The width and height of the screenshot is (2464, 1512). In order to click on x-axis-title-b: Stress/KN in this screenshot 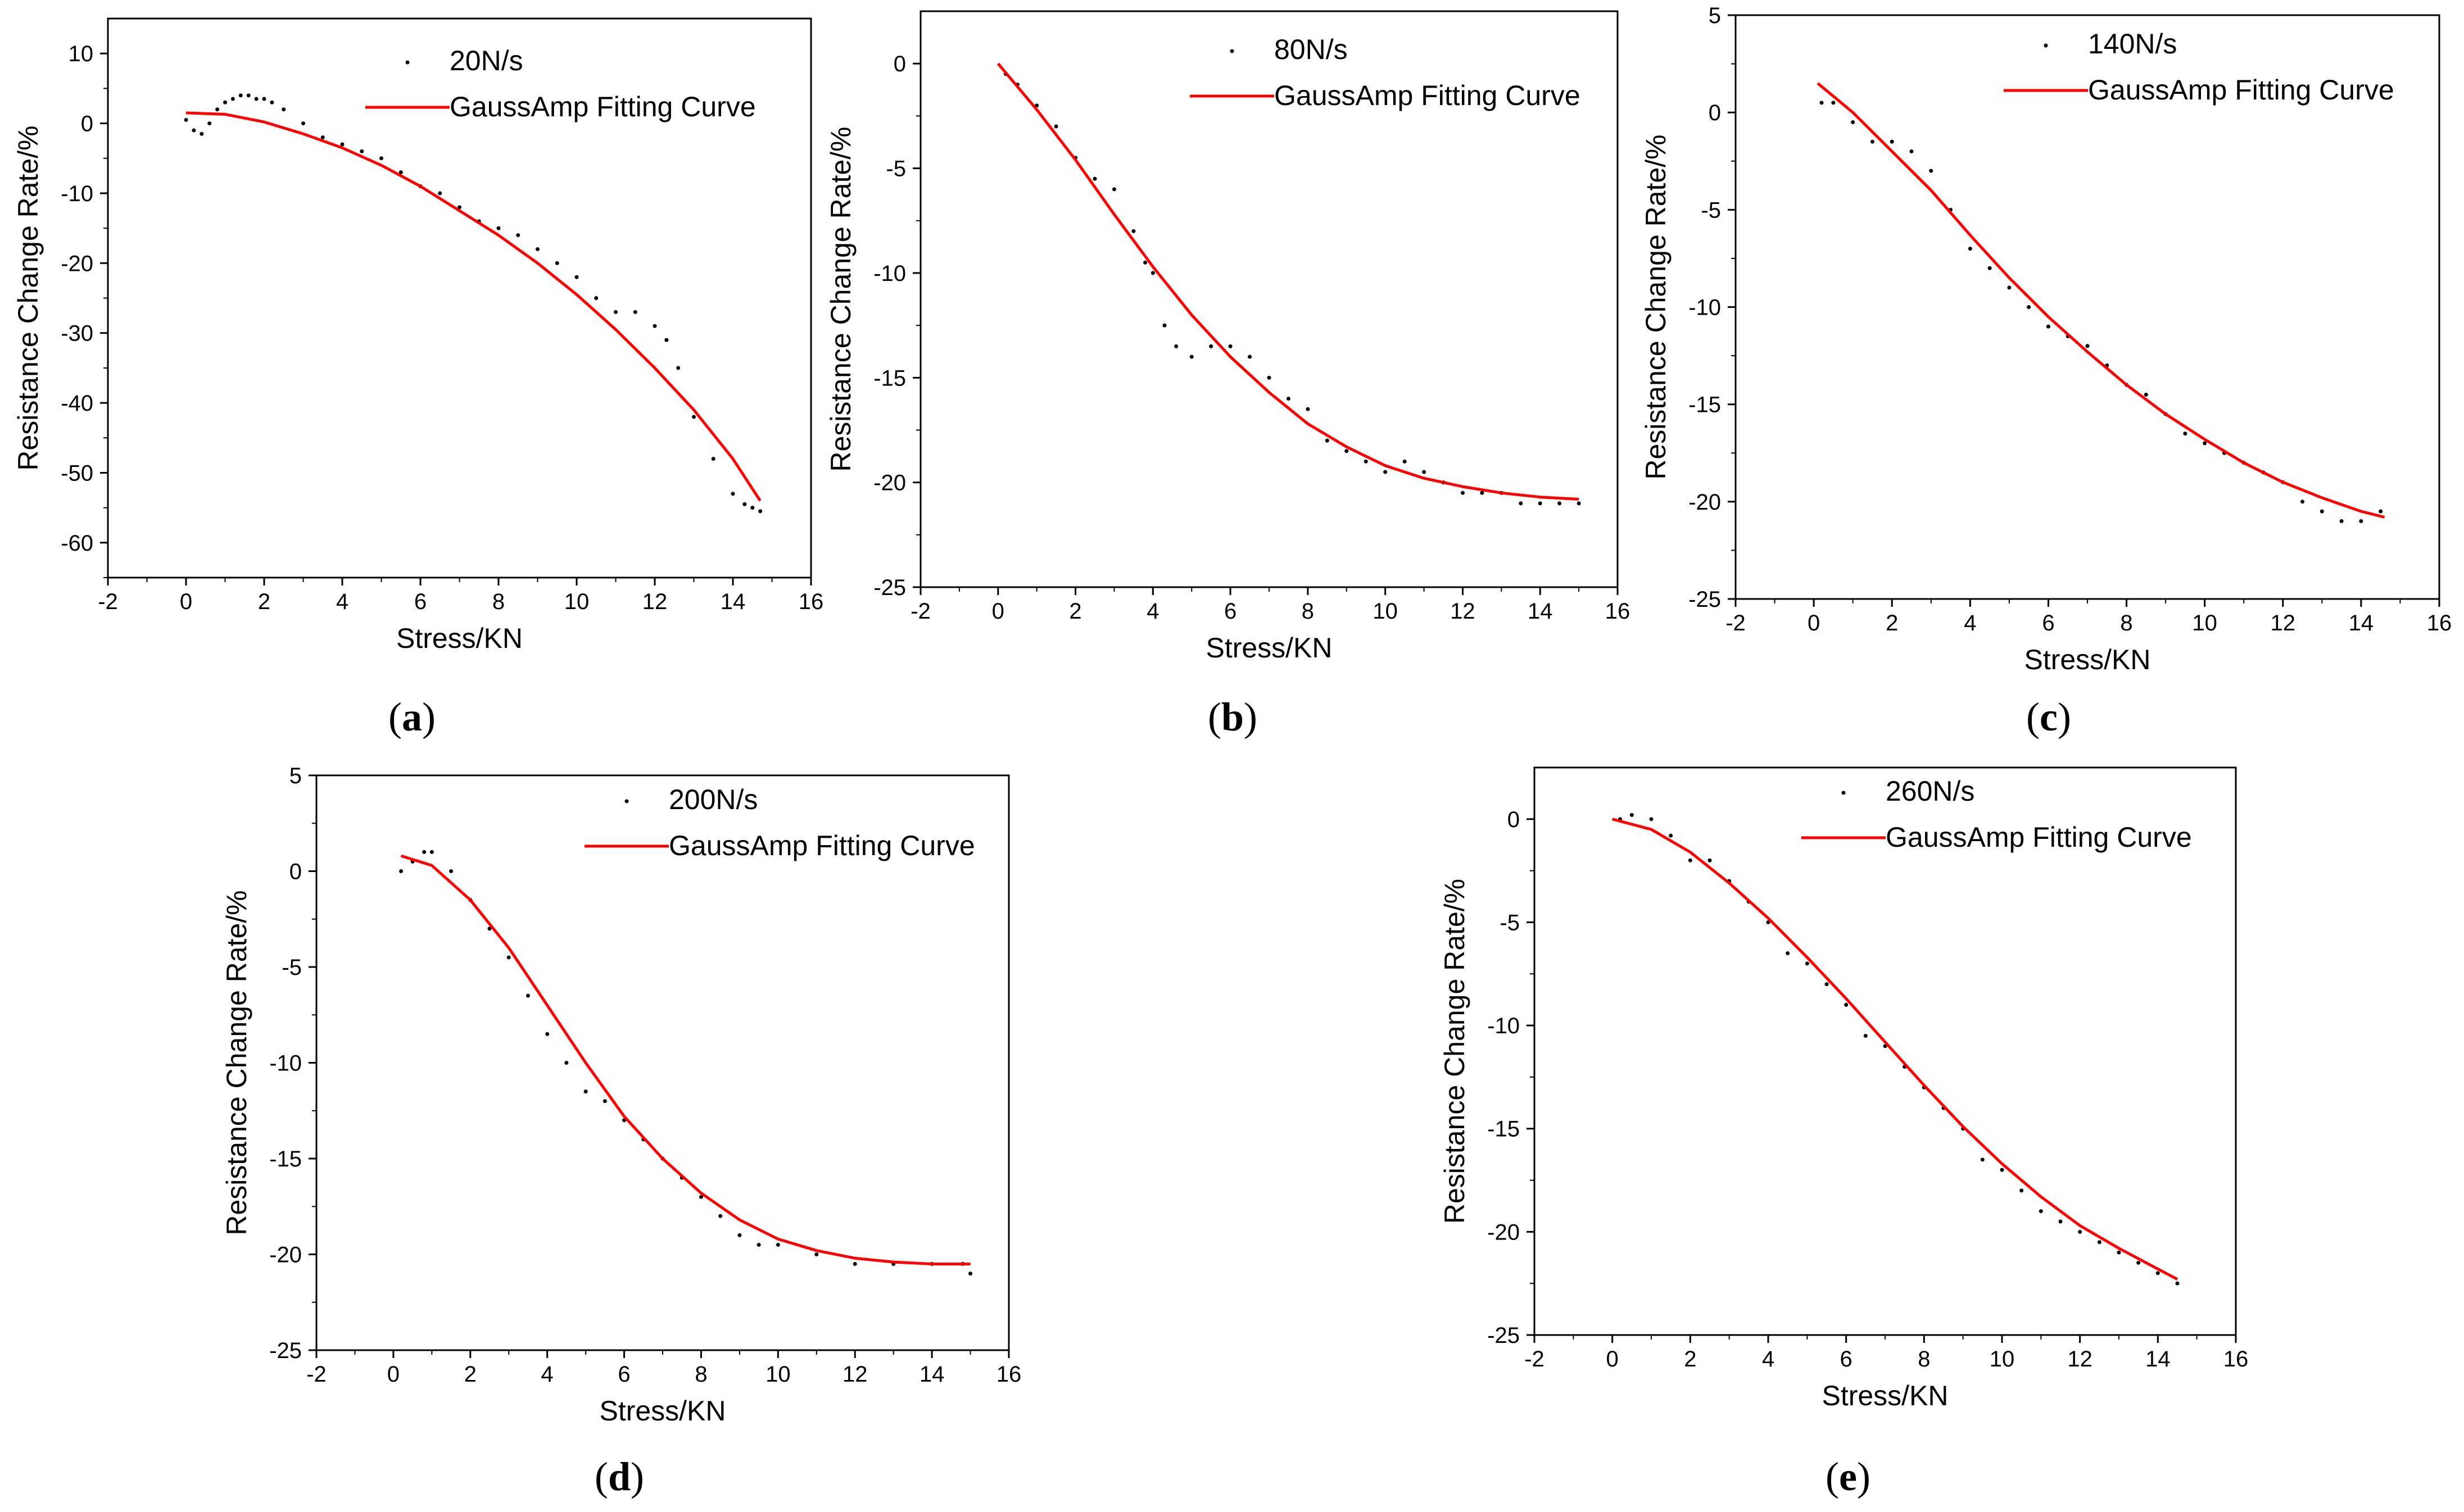, I will do `click(1269, 648)`.